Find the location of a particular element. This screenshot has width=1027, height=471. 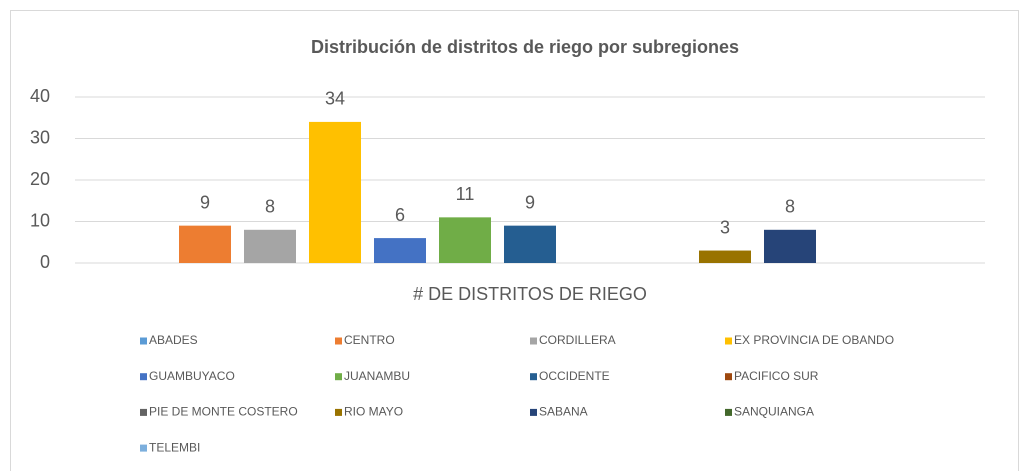

y-tick-label: 40 is located at coordinates (40, 96).